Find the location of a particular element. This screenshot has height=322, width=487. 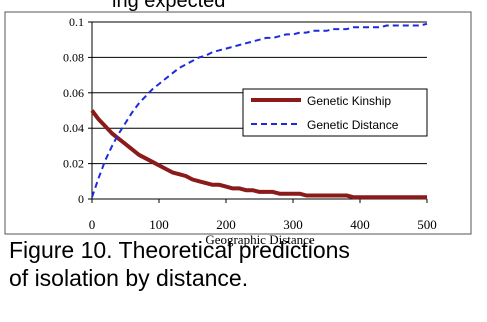

header-fragment: ing expected is located at coordinates (168, 6).